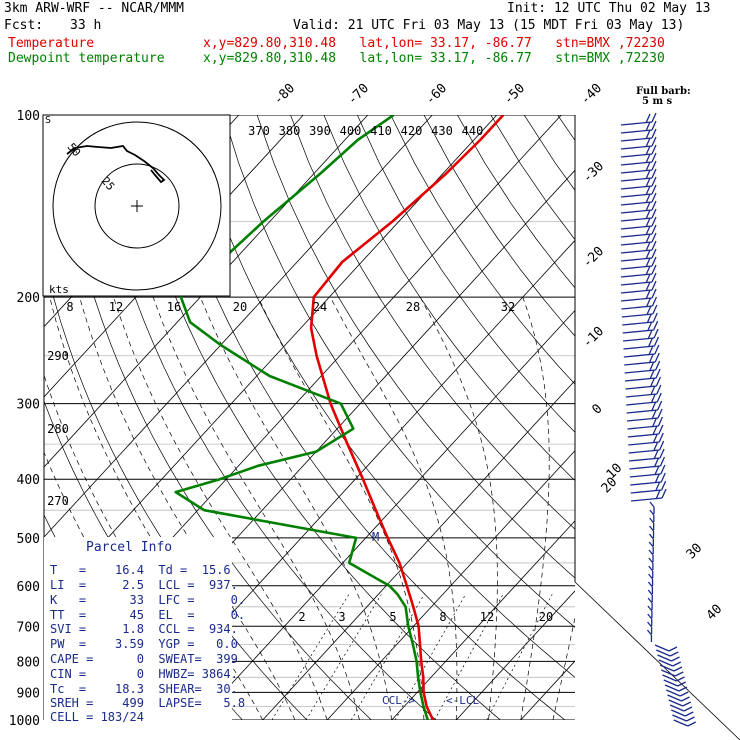  I want to click on parcel-row: Tc = 18.3 SHEAR= 30., so click(144, 689).